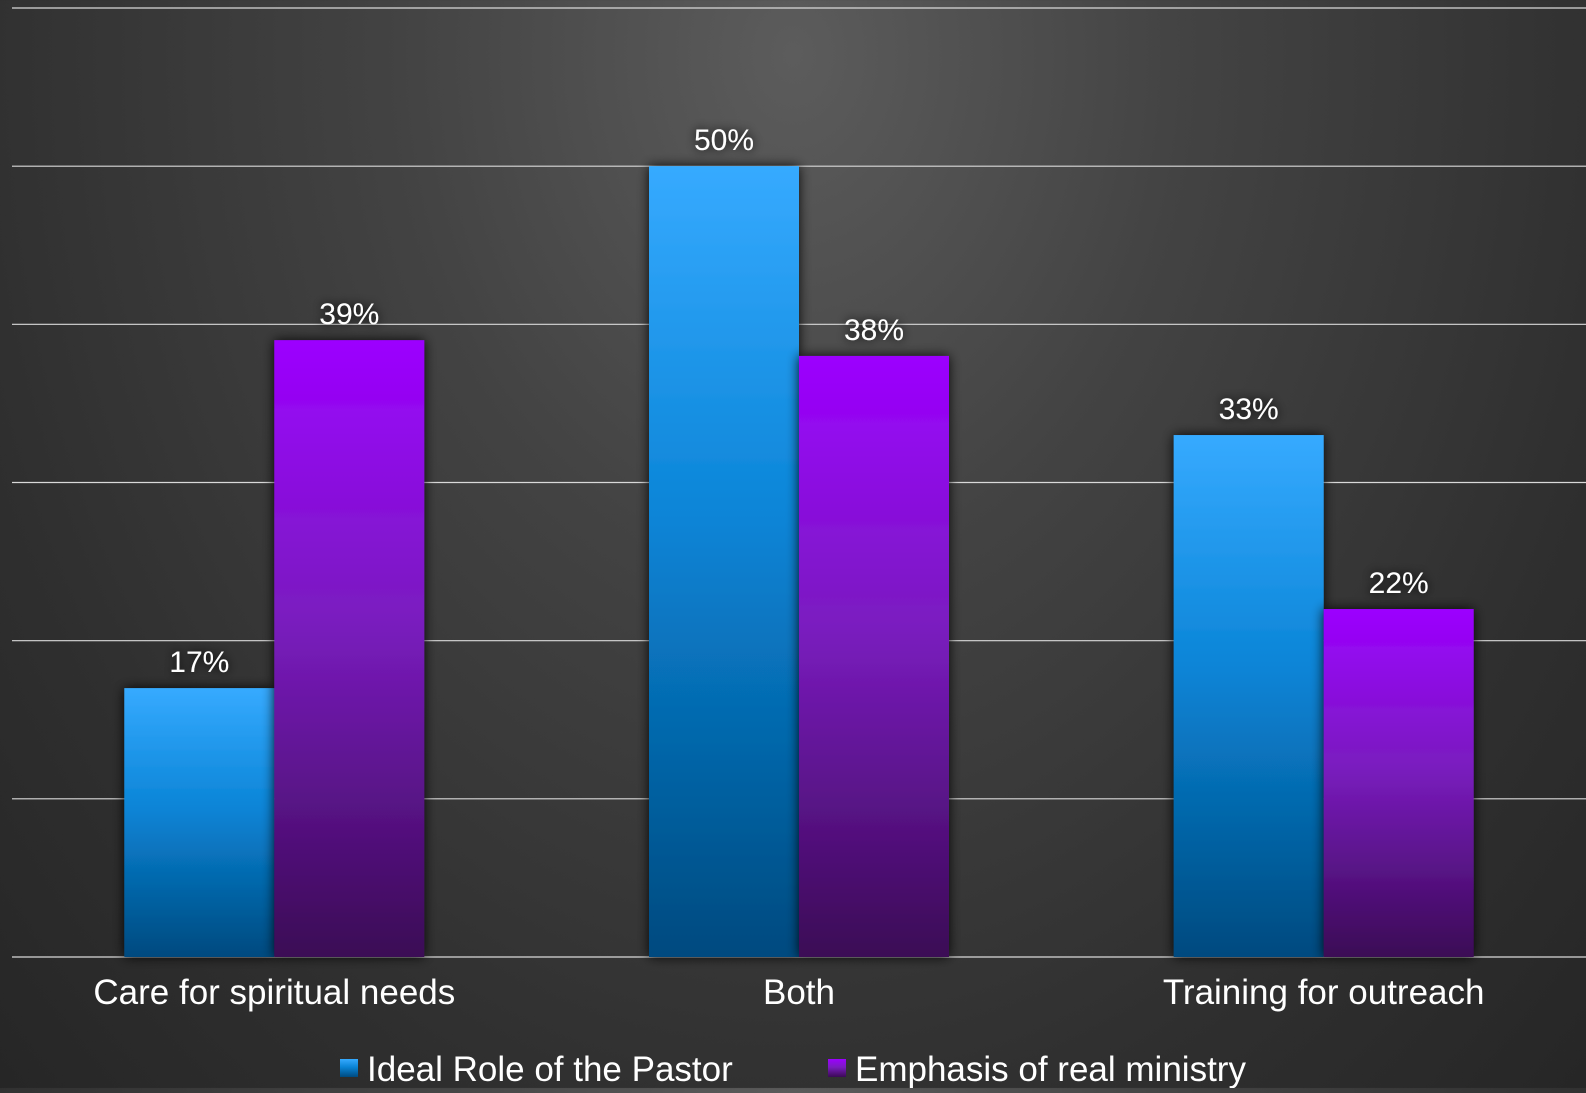 The height and width of the screenshot is (1093, 1586). Describe the element at coordinates (349, 314) in the screenshot. I see `data-label: 39%` at that location.